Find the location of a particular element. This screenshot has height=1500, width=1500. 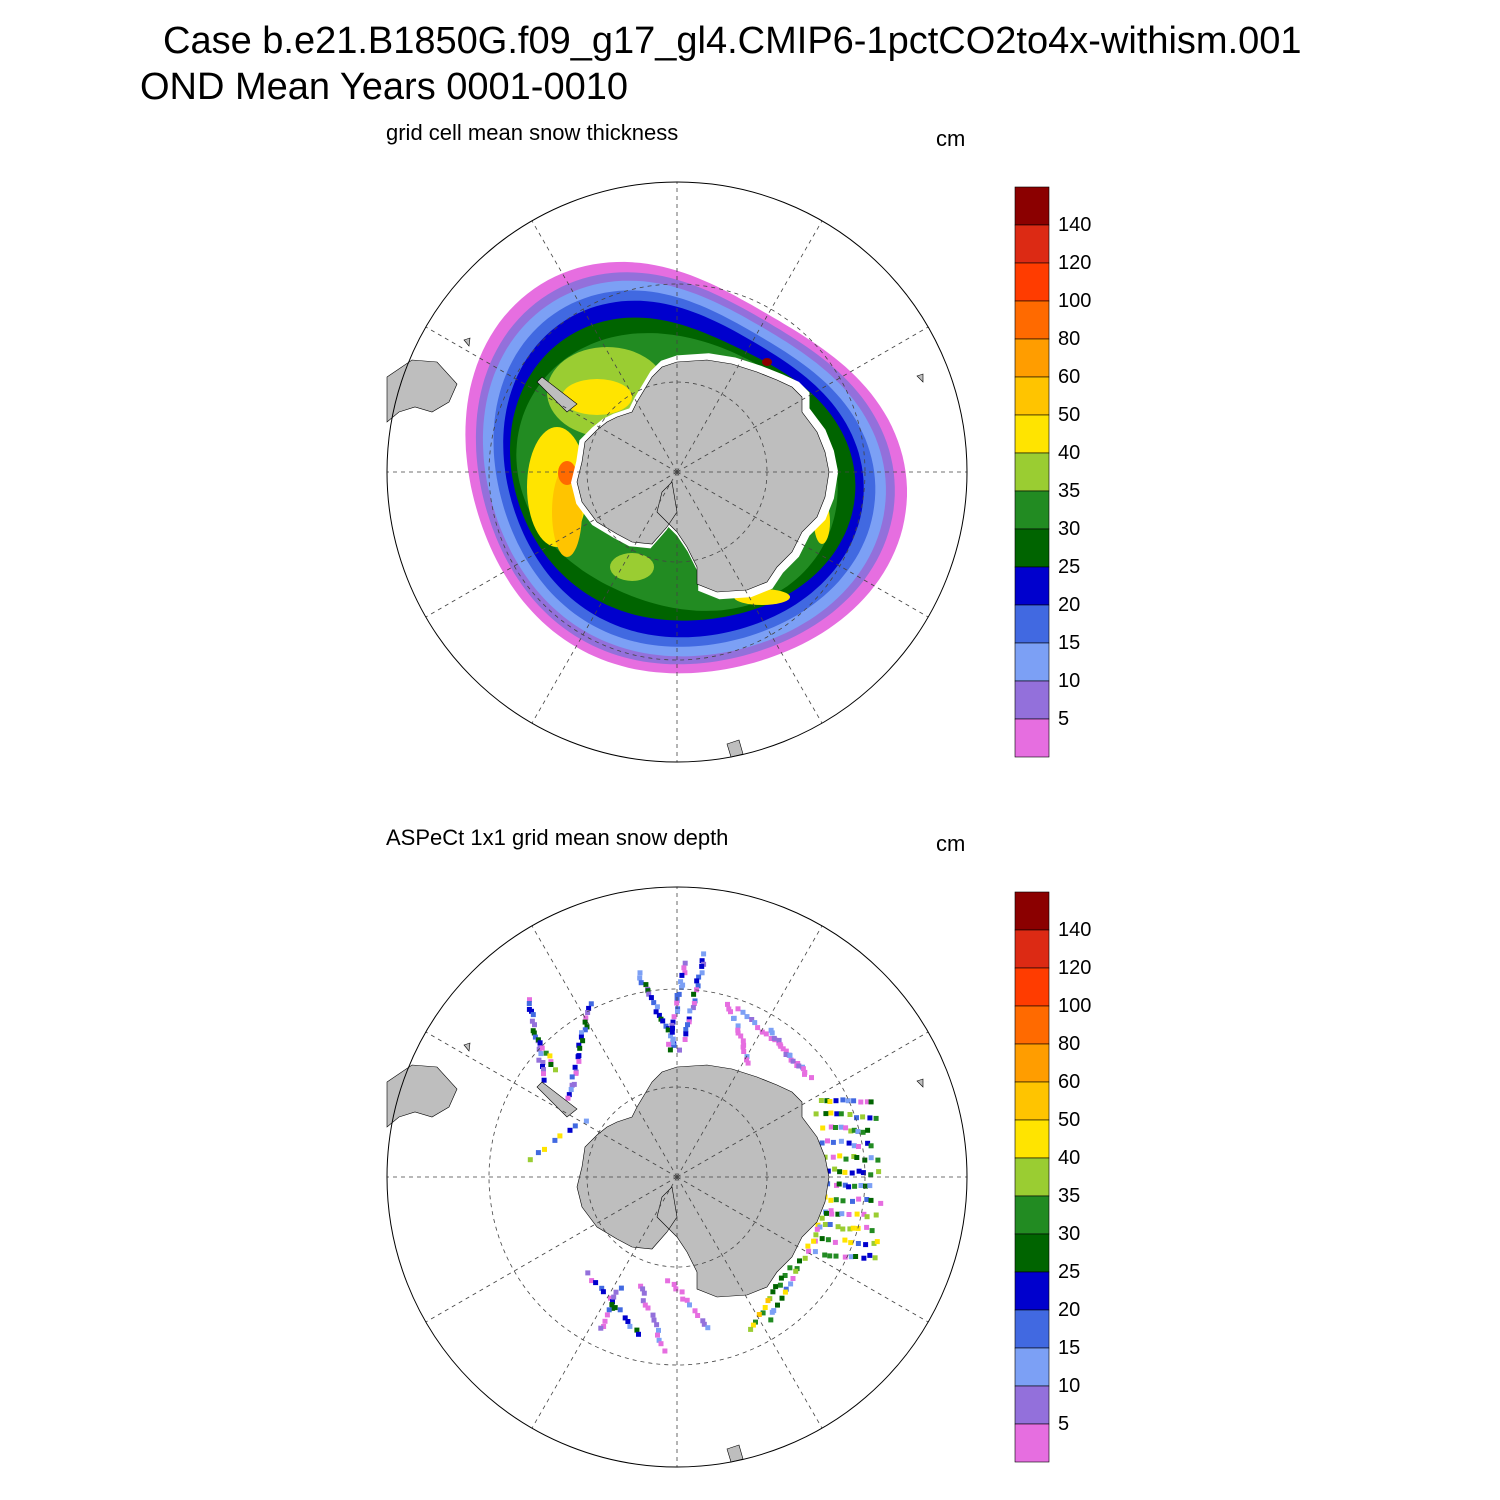

panel2-island-east is located at coordinates (920, 1083).